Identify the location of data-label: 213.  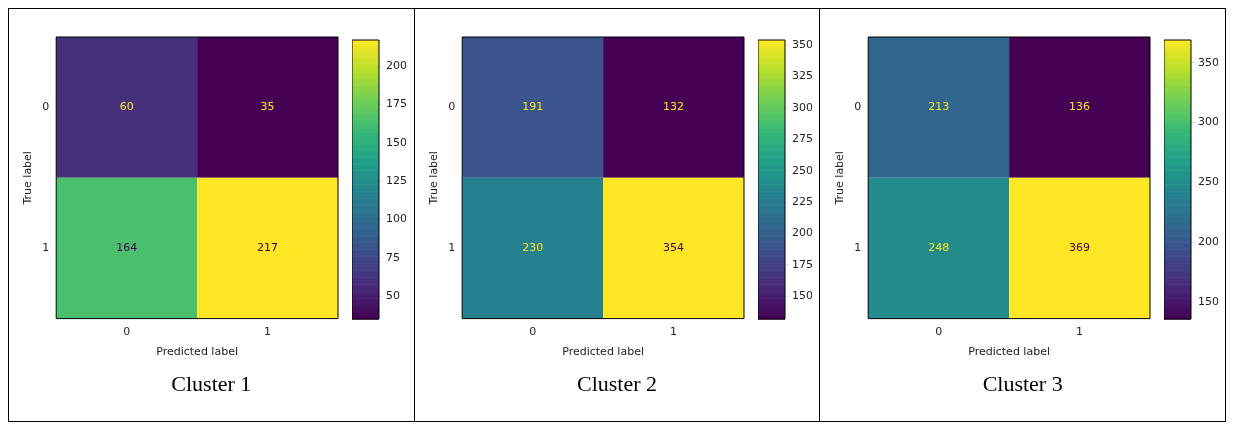
(938, 107).